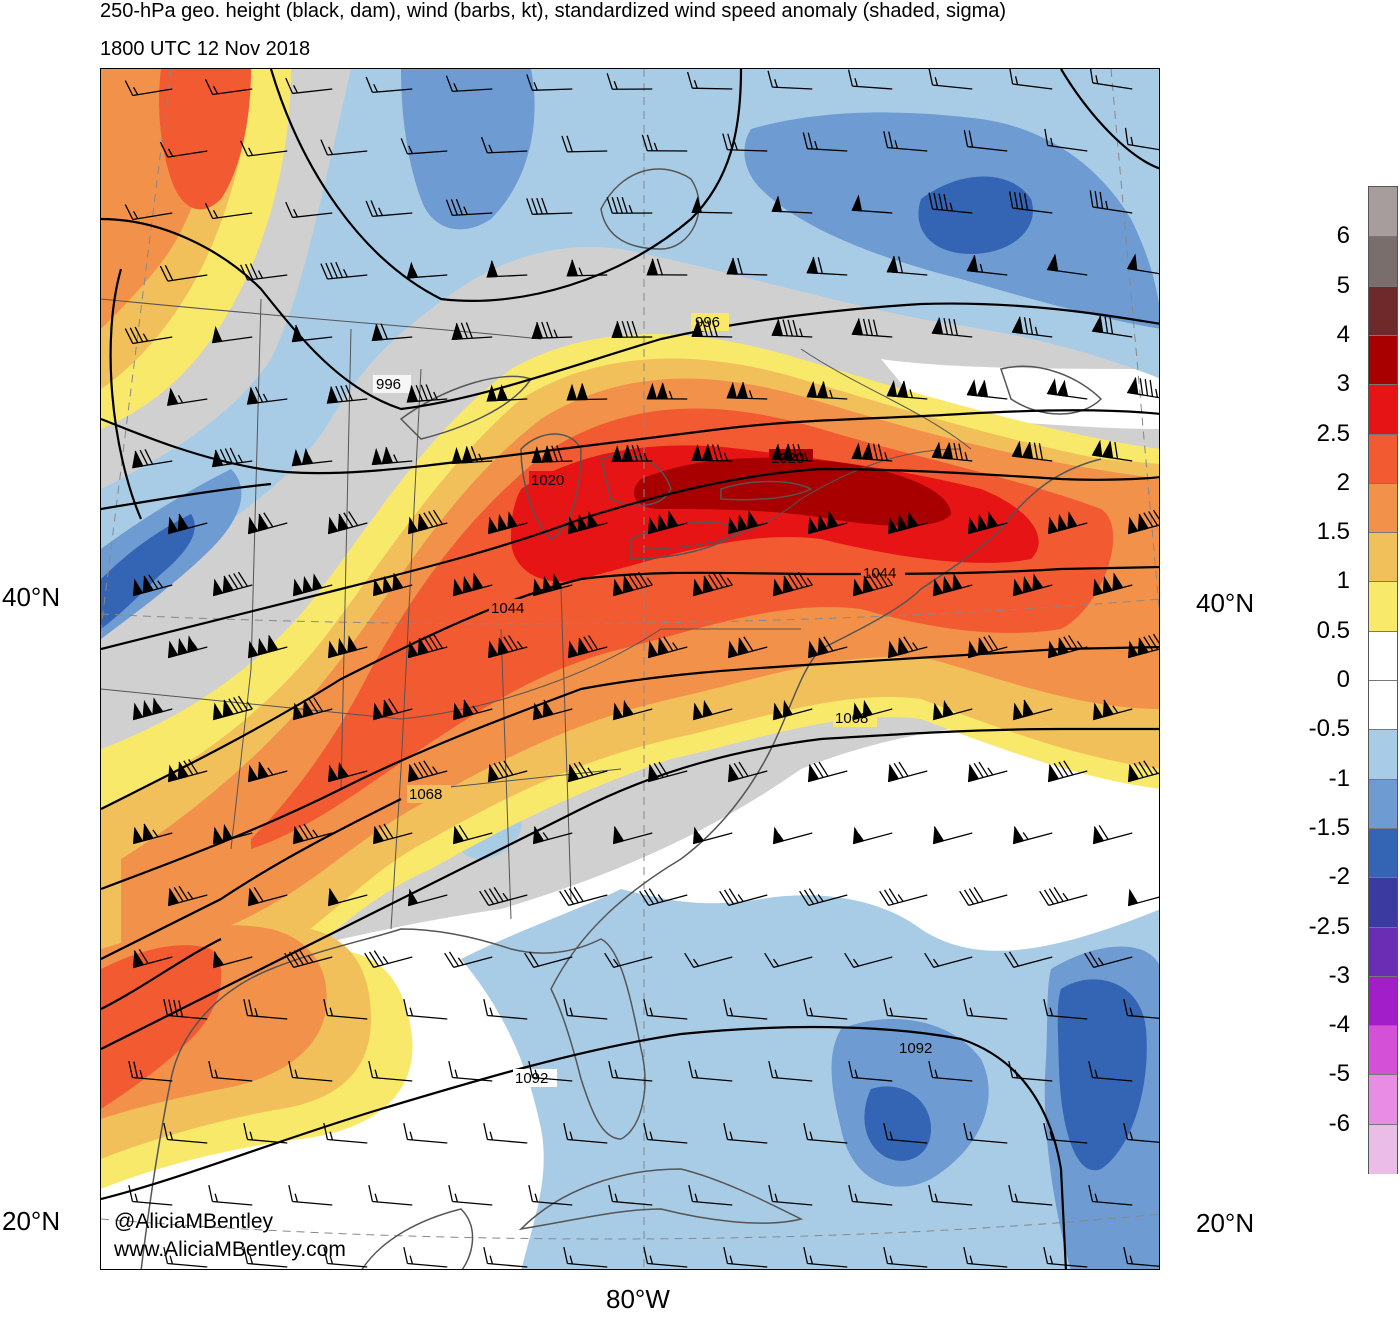 The width and height of the screenshot is (1400, 1328). I want to click on lat-label-40n-right: 40°N, so click(1225, 603).